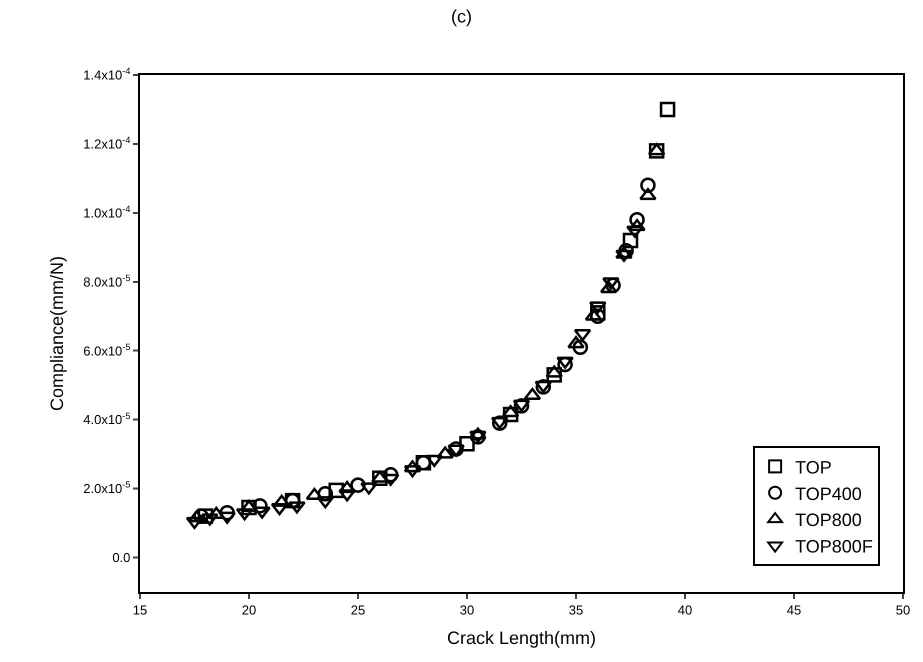  What do you see at coordinates (249, 610) in the screenshot?
I see `x-tick-label: 20` at bounding box center [249, 610].